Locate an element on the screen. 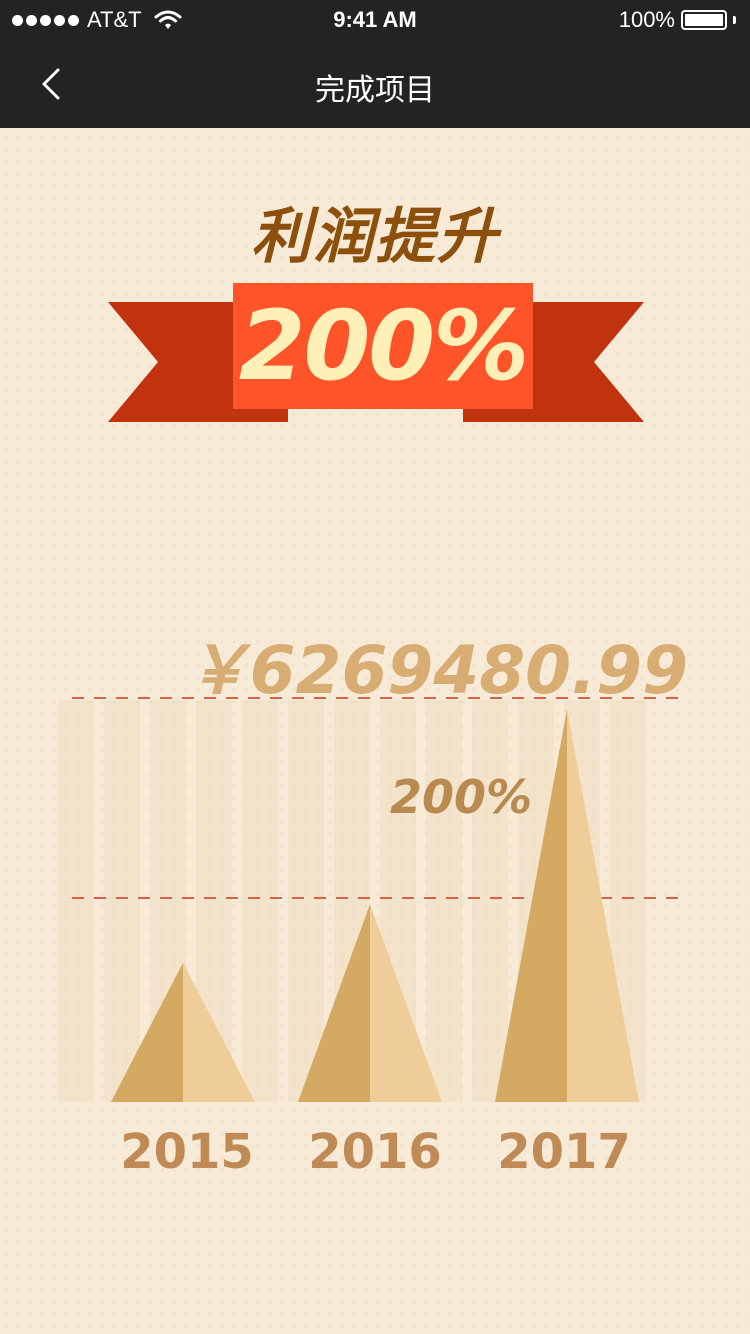  battery-fill is located at coordinates (704, 20).